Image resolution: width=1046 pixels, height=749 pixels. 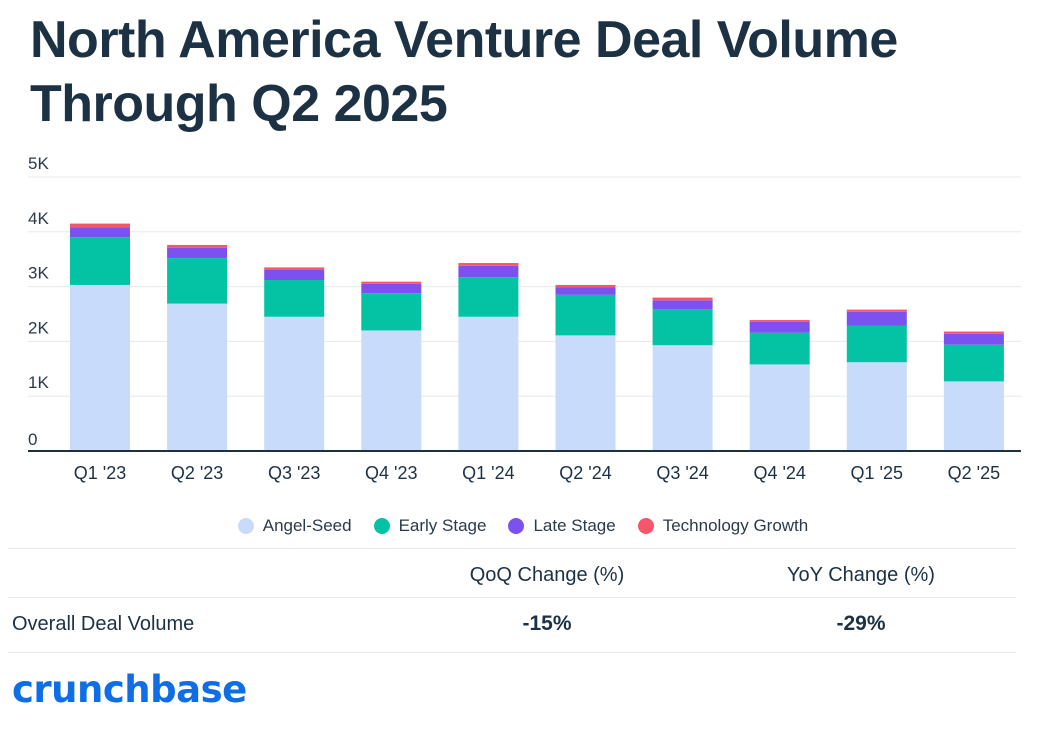 I want to click on y-tick-label: 1K, so click(x=38, y=382).